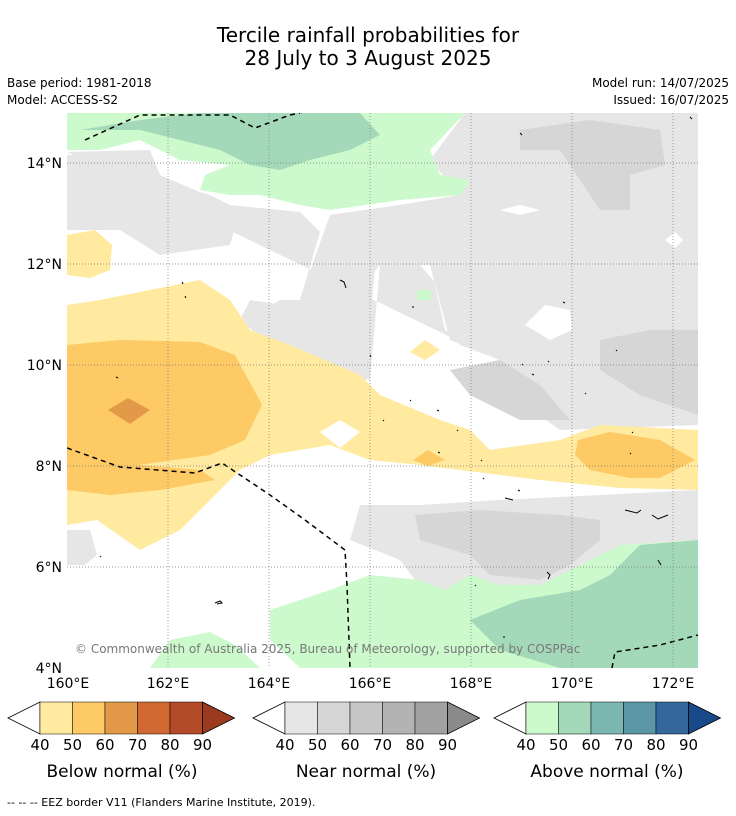  I want to click on model-name: Model: ACCESS-S2, so click(63, 100).